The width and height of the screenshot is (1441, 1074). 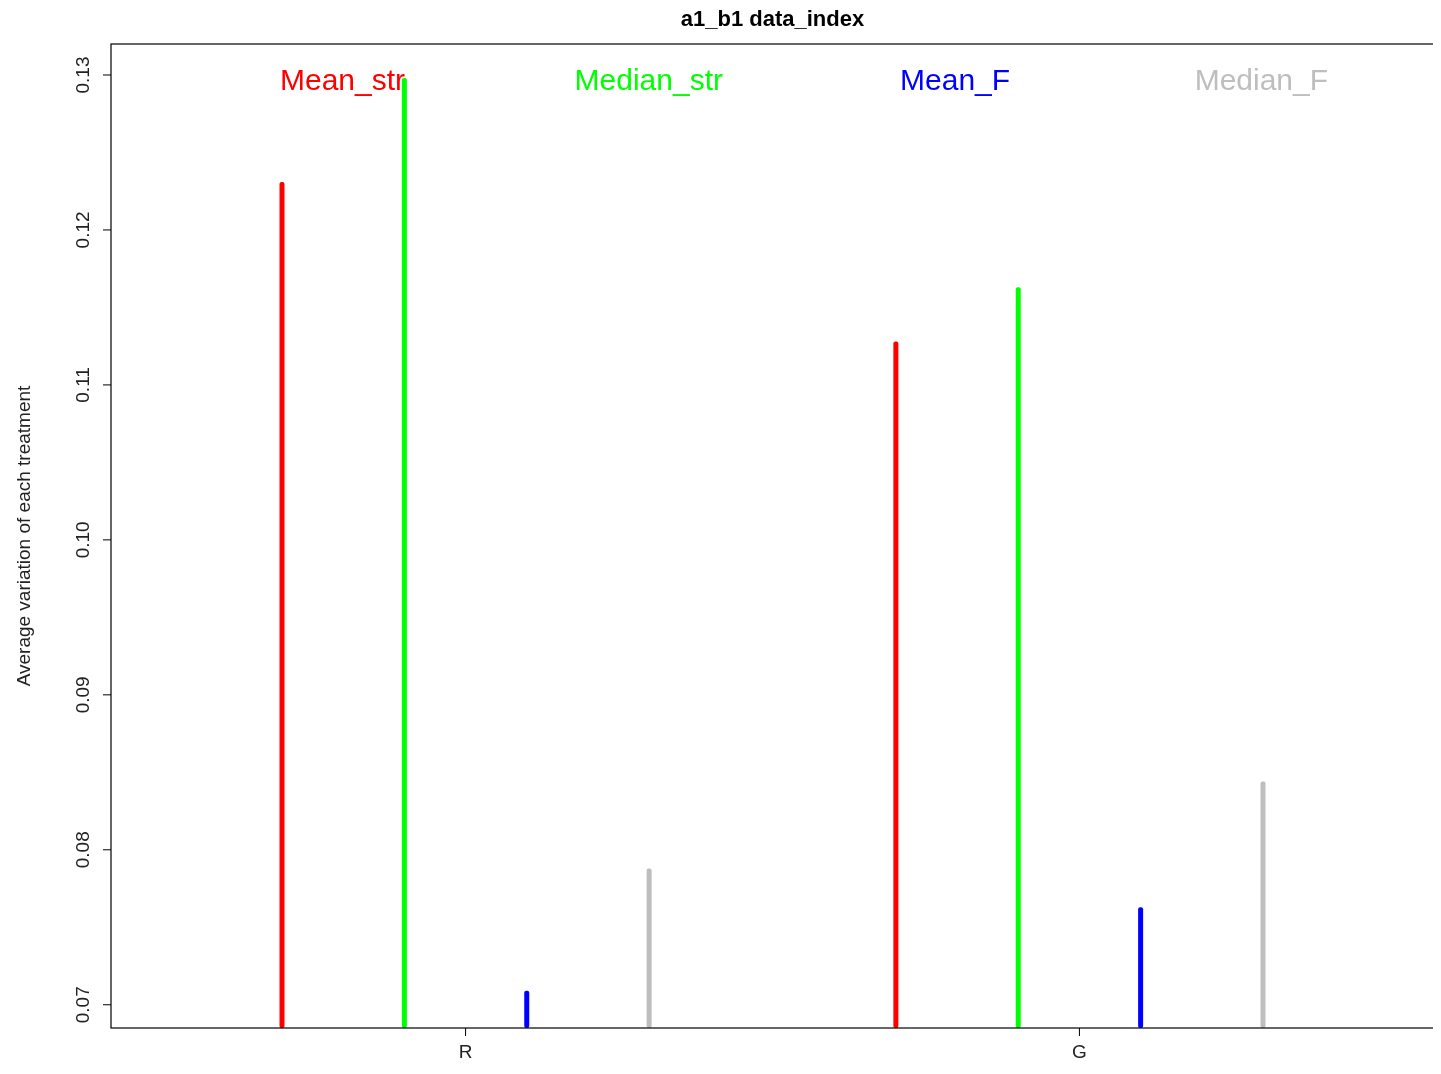 What do you see at coordinates (342, 79) in the screenshot?
I see `text: Mean_str` at bounding box center [342, 79].